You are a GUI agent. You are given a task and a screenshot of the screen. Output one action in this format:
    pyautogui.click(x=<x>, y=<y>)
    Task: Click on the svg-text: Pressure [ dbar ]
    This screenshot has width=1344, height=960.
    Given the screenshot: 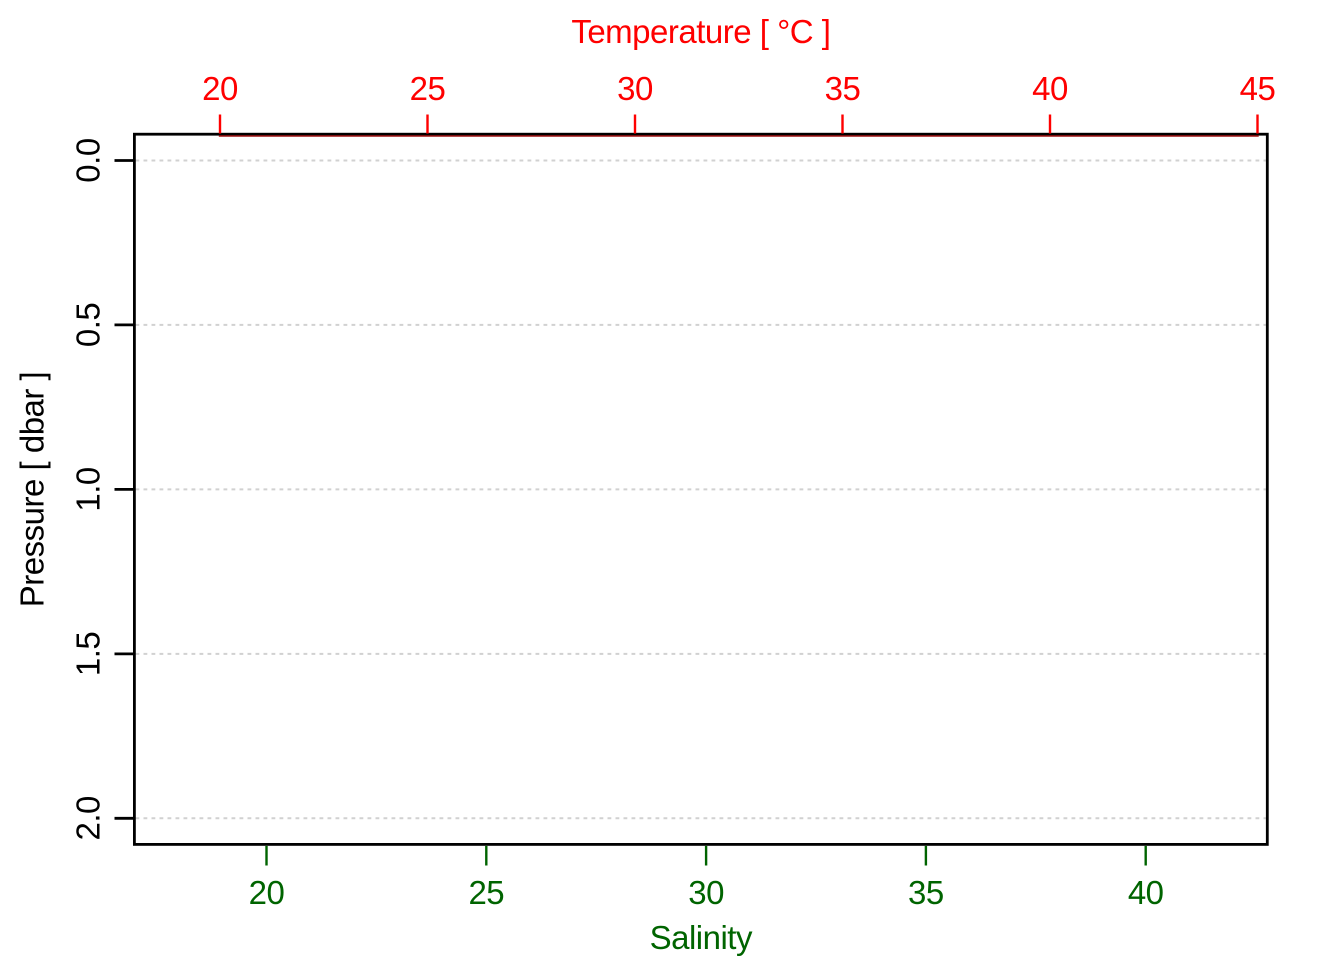 What is the action you would take?
    pyautogui.click(x=32, y=489)
    